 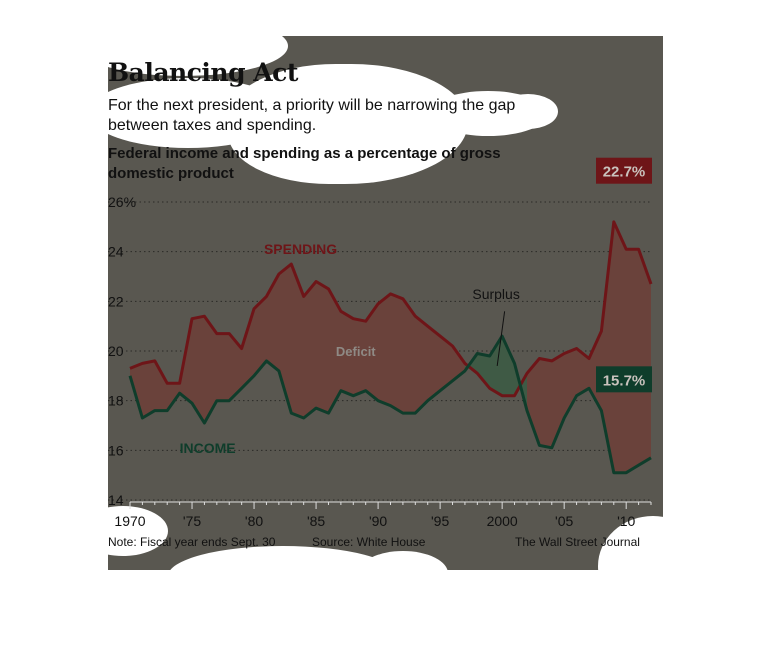 I want to click on income-end-value-label: 15.7%, so click(x=624, y=380).